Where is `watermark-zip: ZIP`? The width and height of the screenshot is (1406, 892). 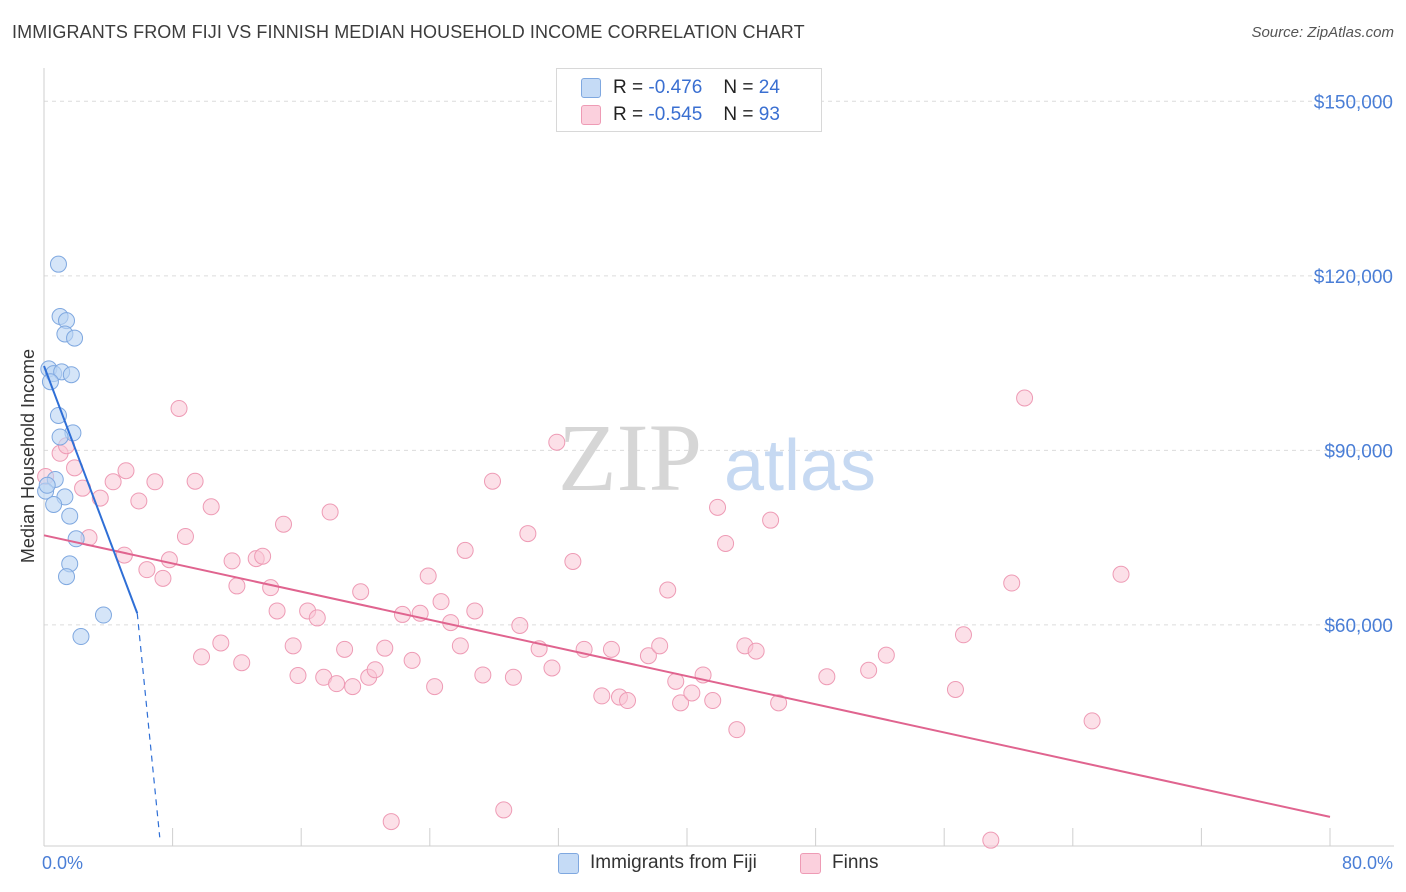
watermark-zip: ZIP is located at coordinates (630, 457).